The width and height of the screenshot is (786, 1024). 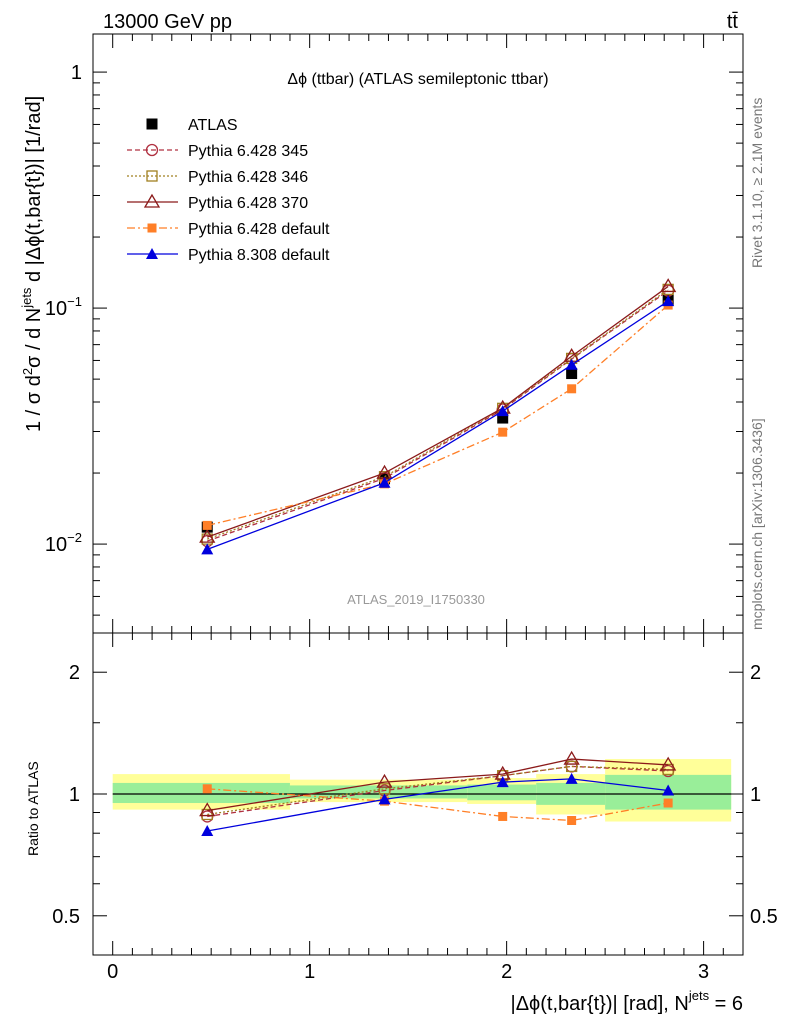 What do you see at coordinates (757, 524) in the screenshot?
I see `mcplots-reference-label: mcplots.cern.ch [arXiv:1306.3436]` at bounding box center [757, 524].